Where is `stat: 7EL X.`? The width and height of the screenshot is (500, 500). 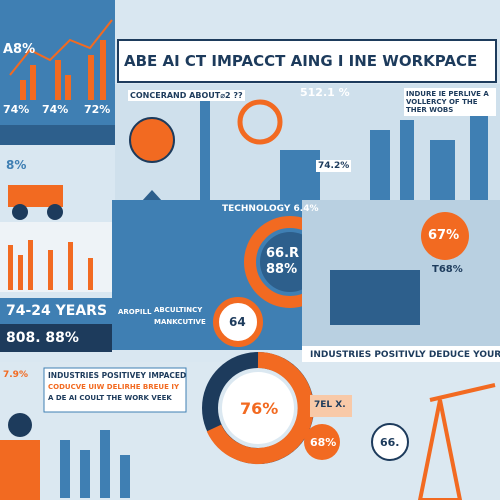
stat: 7EL X. is located at coordinates (330, 405).